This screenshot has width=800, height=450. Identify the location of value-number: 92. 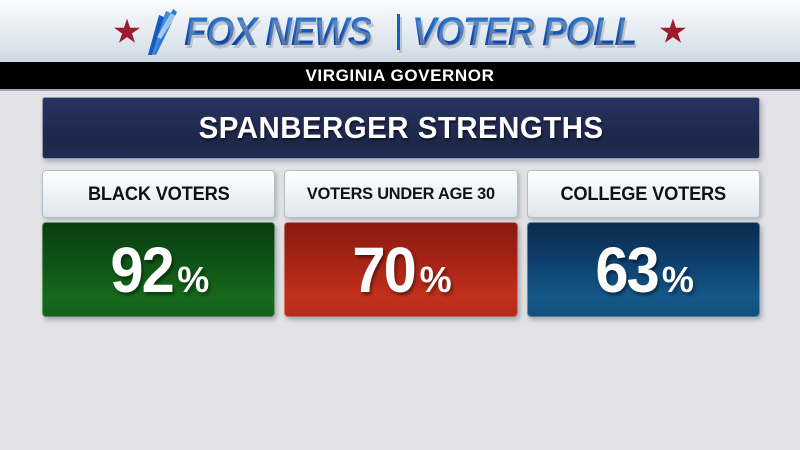
(142, 269).